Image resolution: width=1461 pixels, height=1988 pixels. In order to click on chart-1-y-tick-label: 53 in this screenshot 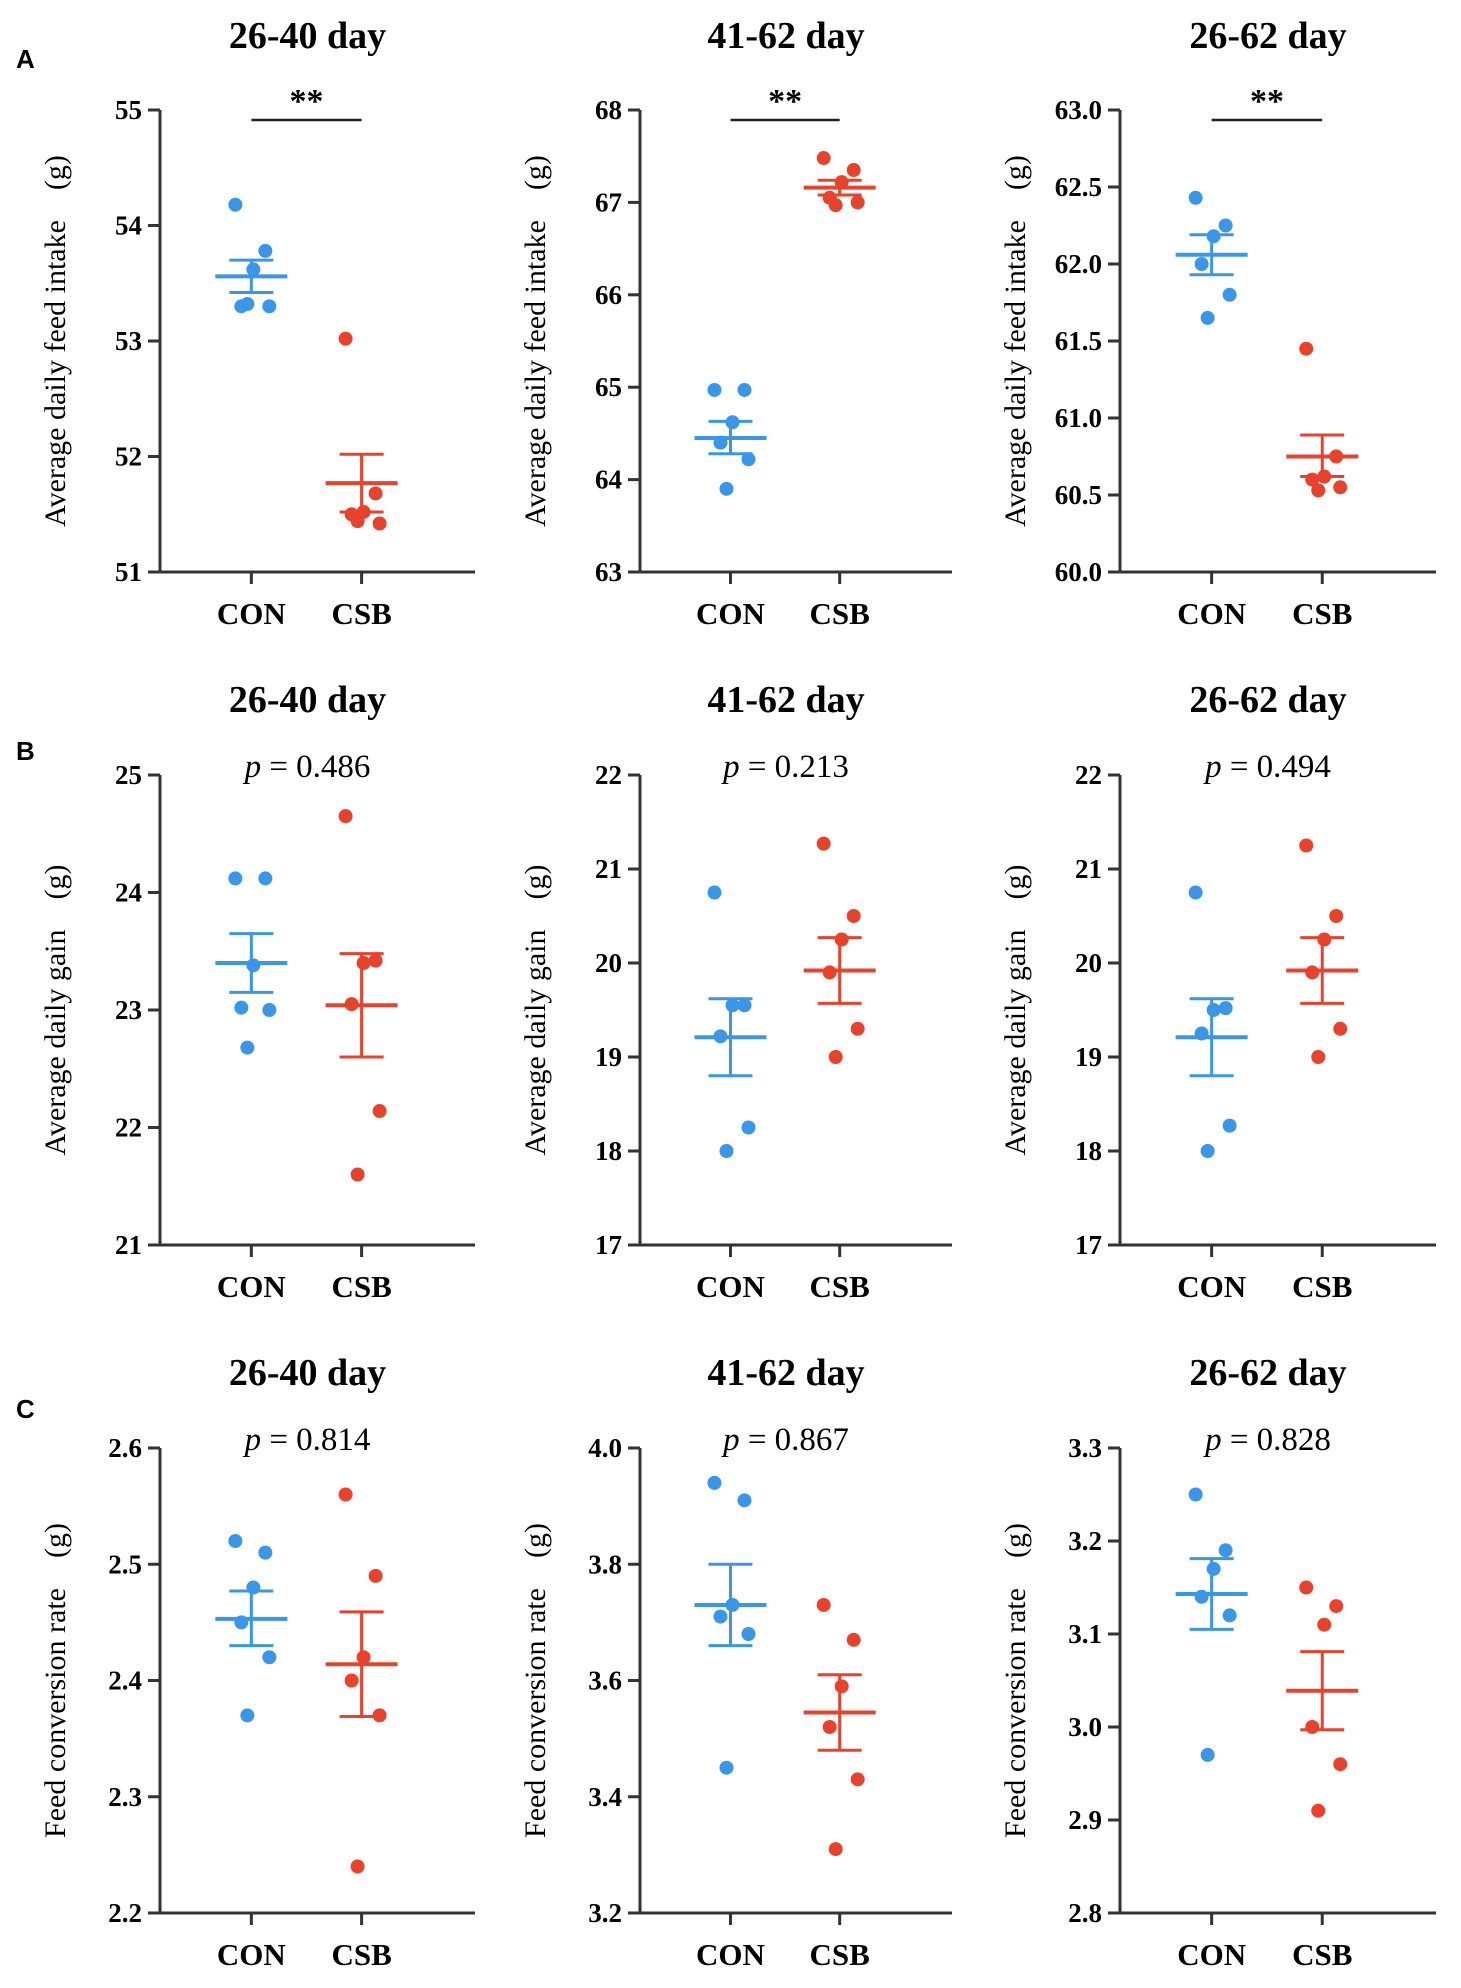, I will do `click(128, 341)`.